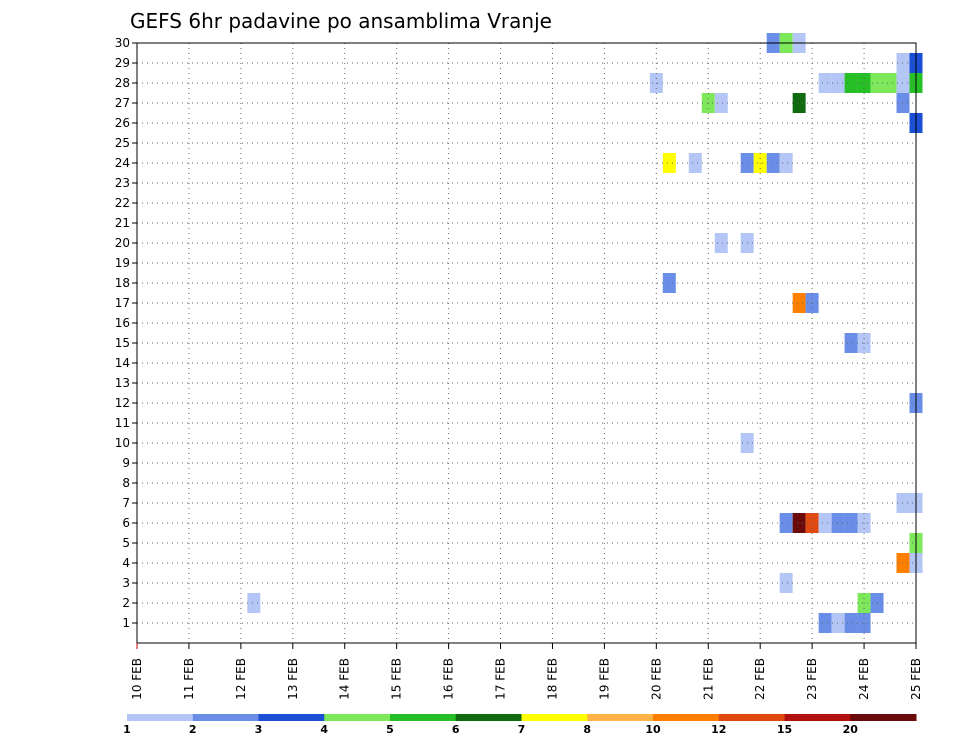 Image resolution: width=960 pixels, height=742 pixels. I want to click on colorbar-label: 12, so click(718, 729).